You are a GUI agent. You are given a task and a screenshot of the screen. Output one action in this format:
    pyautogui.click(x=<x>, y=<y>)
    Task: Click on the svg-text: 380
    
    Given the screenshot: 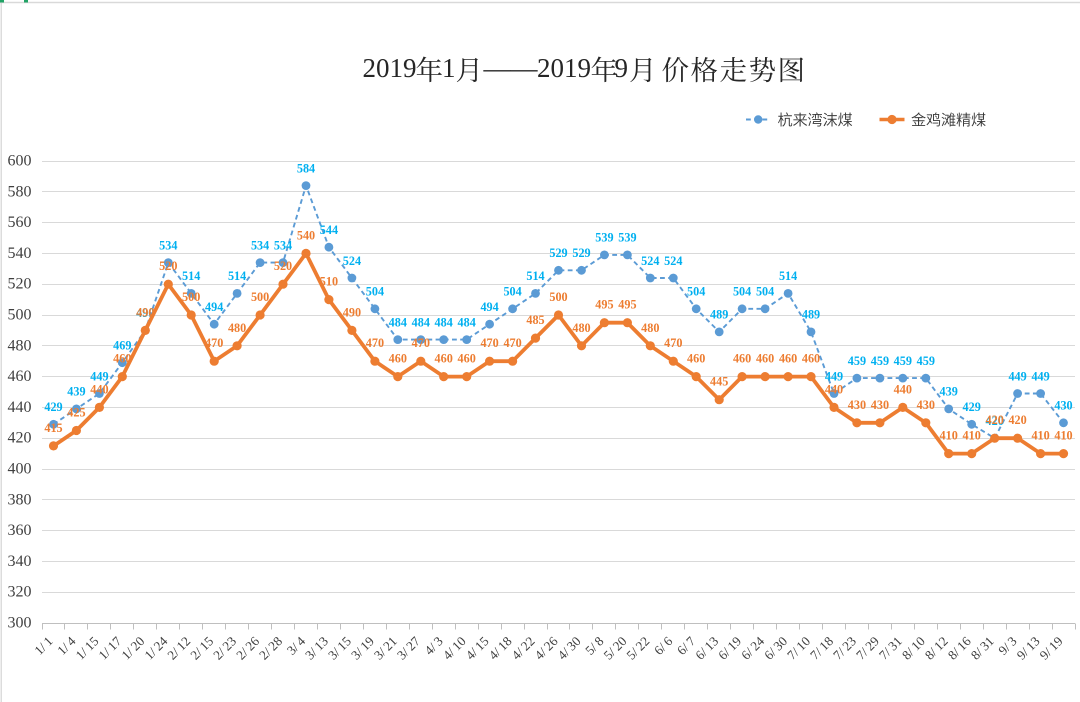 What is the action you would take?
    pyautogui.click(x=20, y=499)
    